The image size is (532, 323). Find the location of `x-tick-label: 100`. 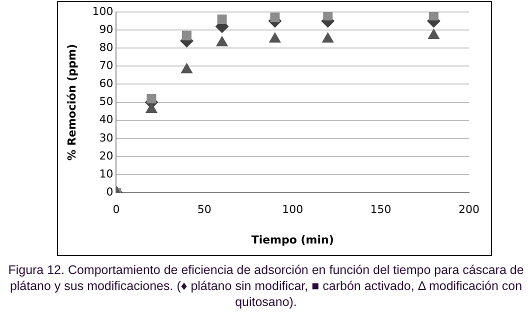

x-tick-label: 100 is located at coordinates (293, 209).